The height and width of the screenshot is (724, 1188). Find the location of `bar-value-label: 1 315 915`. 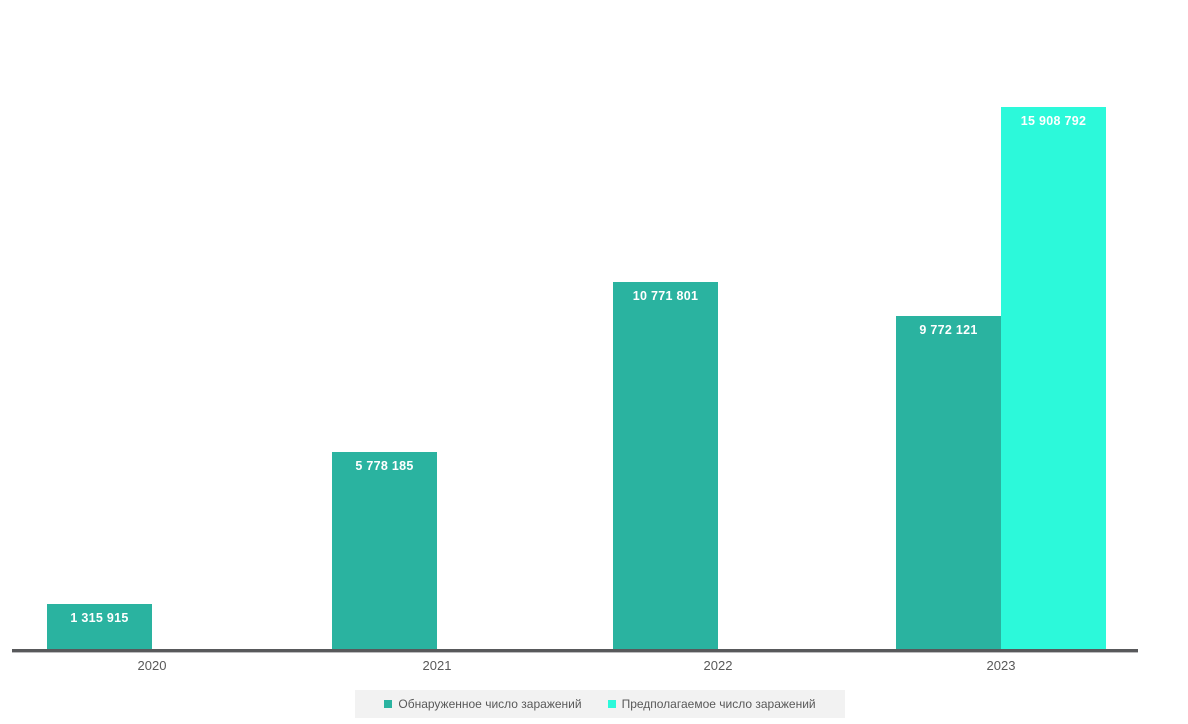

bar-value-label: 1 315 915 is located at coordinates (99, 618).